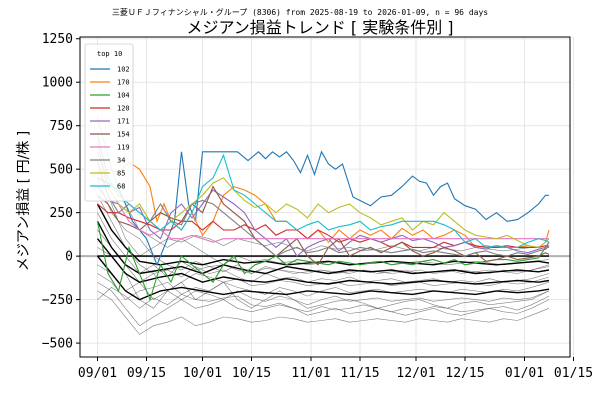  What do you see at coordinates (121, 187) in the screenshot?
I see `legend-label-68: 68` at bounding box center [121, 187].